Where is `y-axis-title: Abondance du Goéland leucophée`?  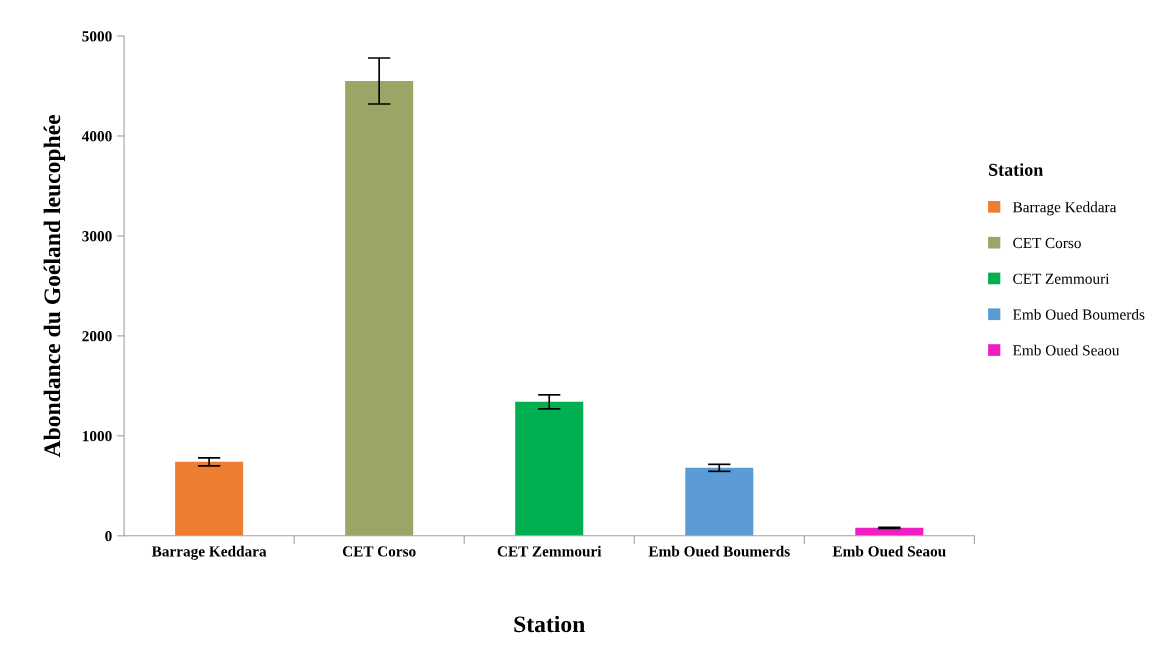 y-axis-title: Abondance du Goéland leucophée is located at coordinates (54, 286).